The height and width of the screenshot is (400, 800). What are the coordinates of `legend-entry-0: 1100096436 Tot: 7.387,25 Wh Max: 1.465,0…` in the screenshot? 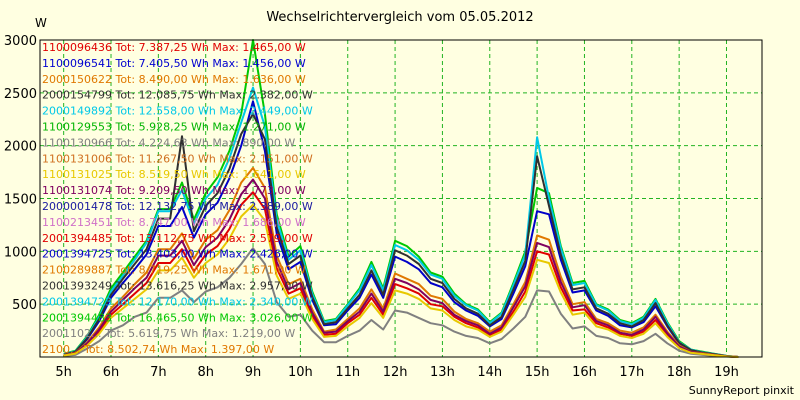 It's located at (174, 47).